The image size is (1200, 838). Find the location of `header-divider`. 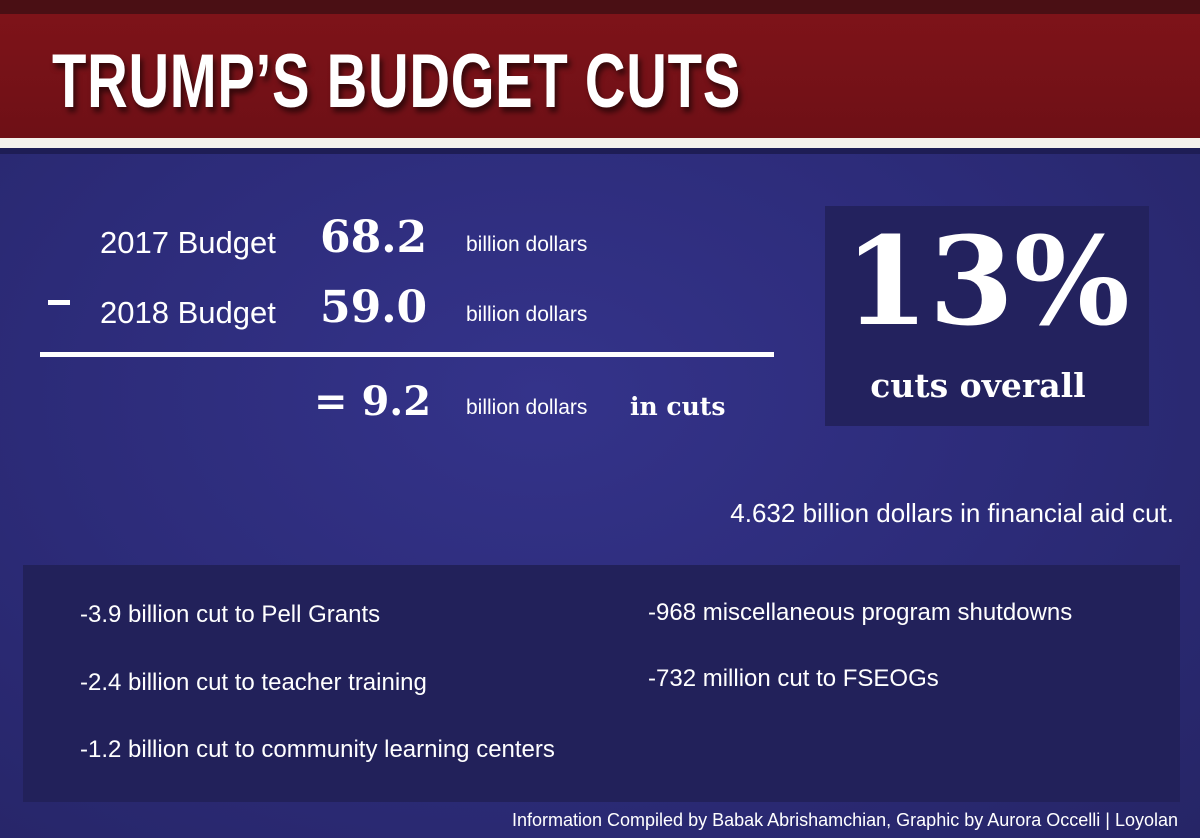

header-divider is located at coordinates (600, 143).